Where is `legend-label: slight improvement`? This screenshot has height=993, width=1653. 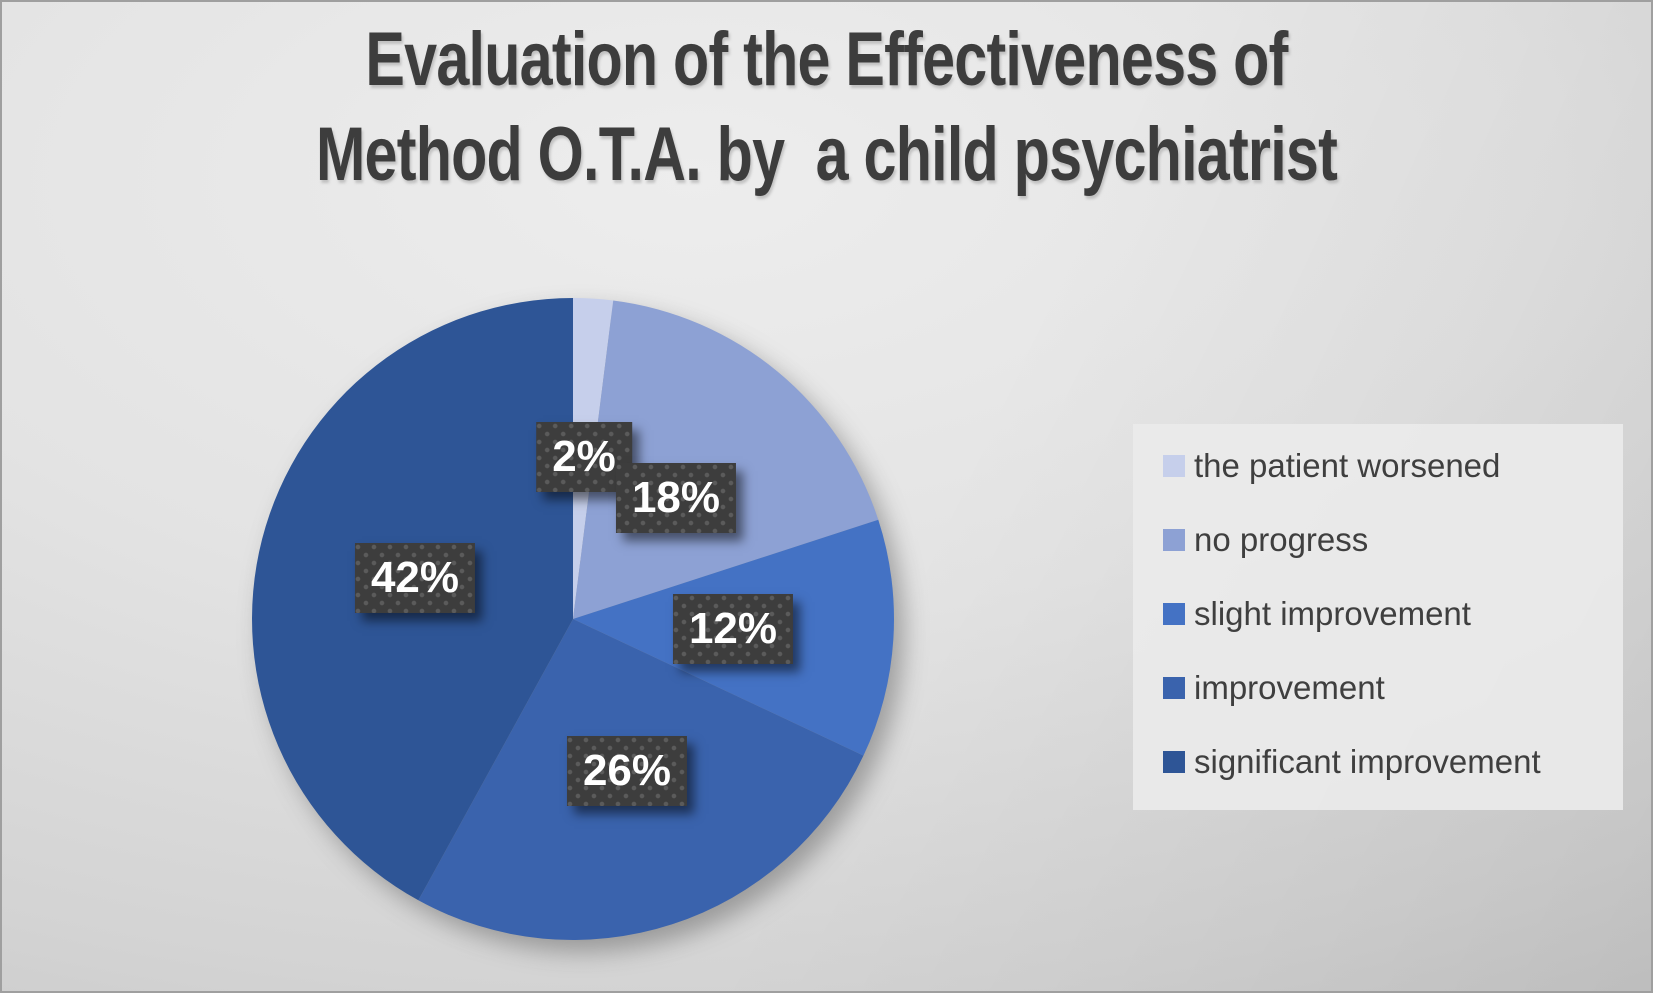 legend-label: slight improvement is located at coordinates (1332, 613).